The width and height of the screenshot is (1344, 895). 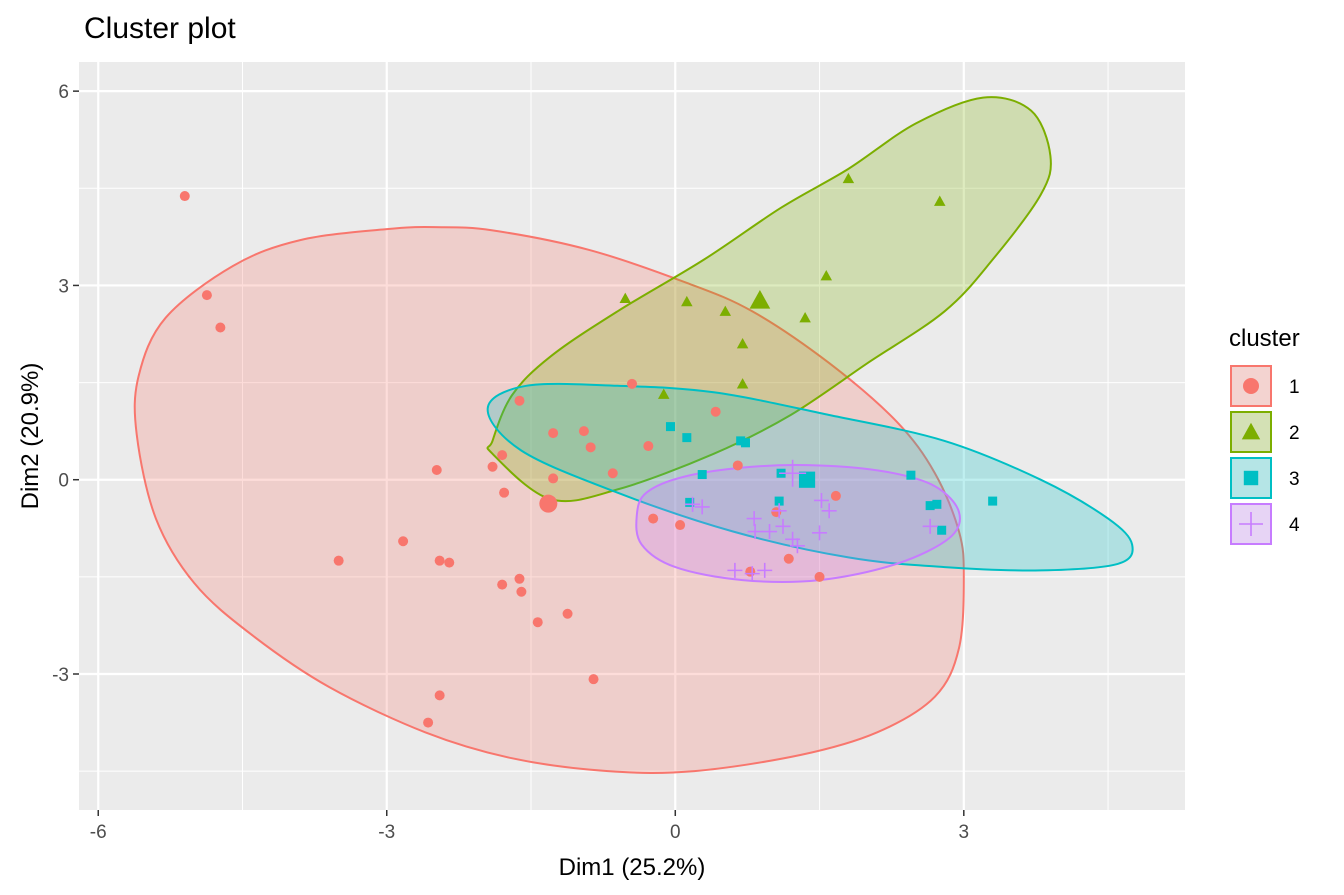 I want to click on x-tick-label-3: 3, so click(x=964, y=832).